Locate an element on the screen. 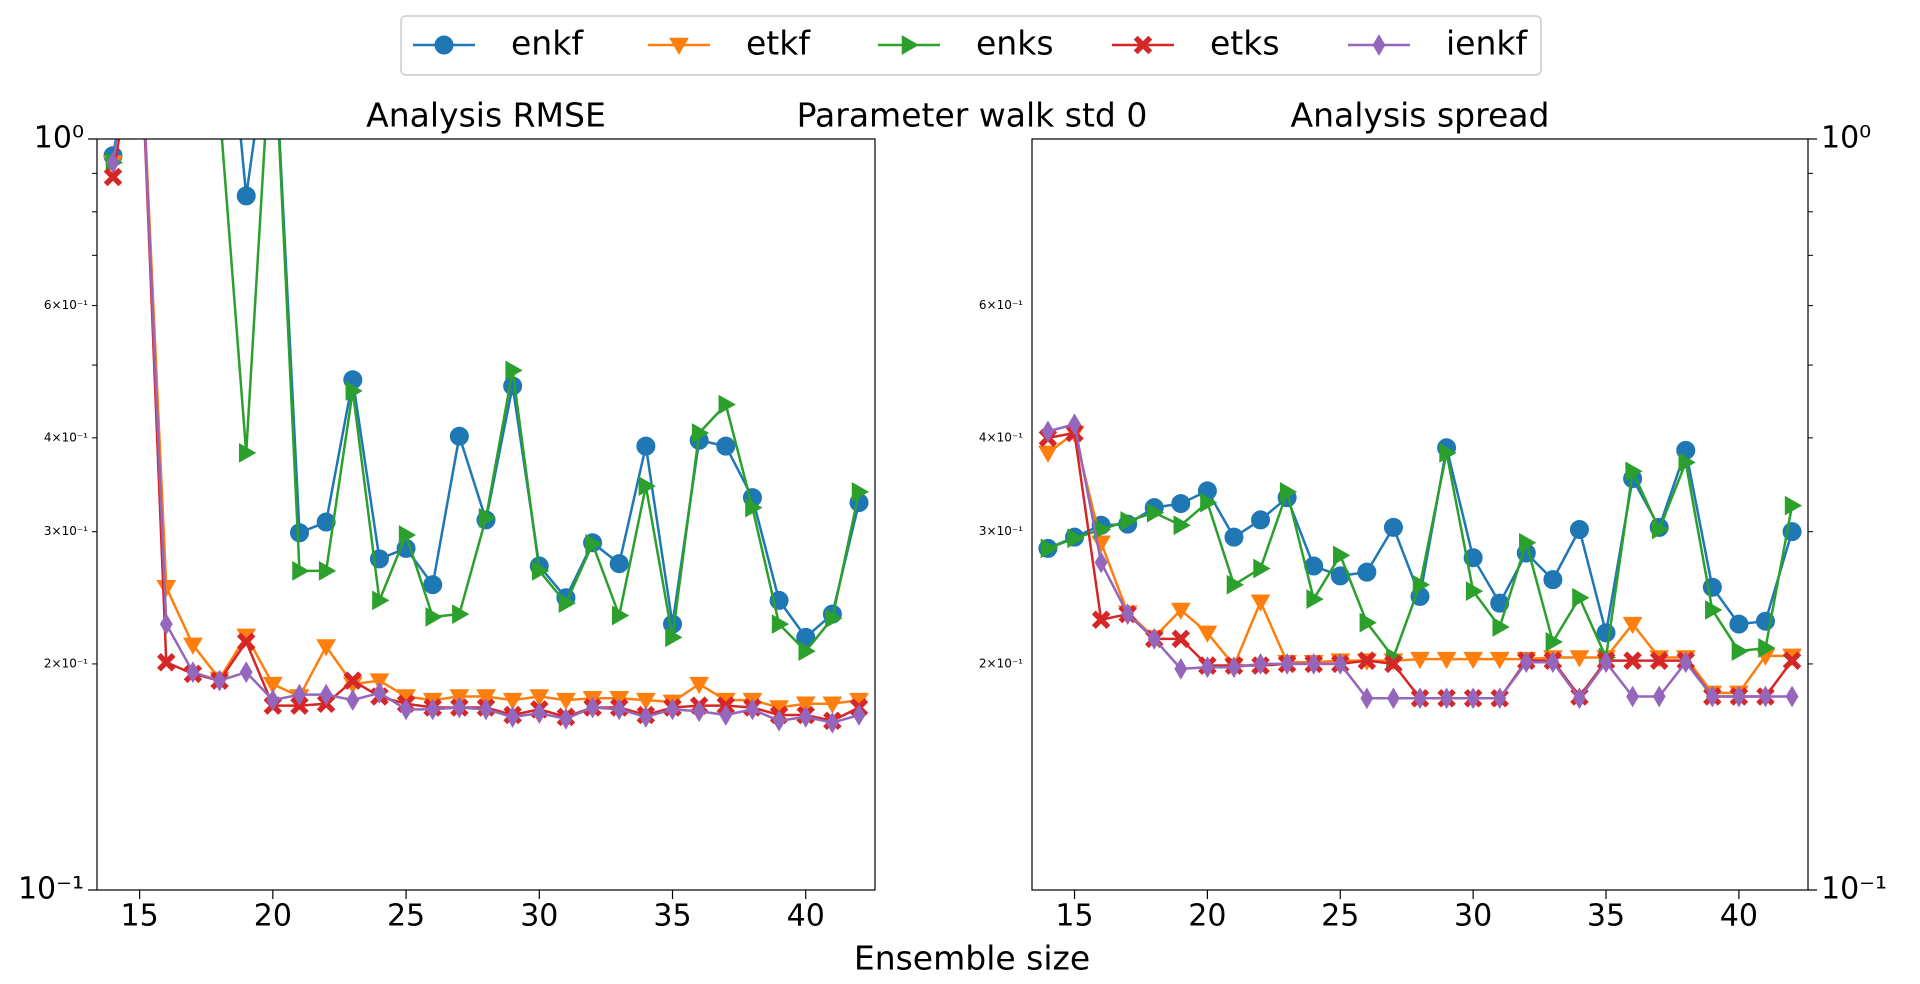 This screenshot has height=984, width=1920. x-tick-label: 30 is located at coordinates (539, 916).